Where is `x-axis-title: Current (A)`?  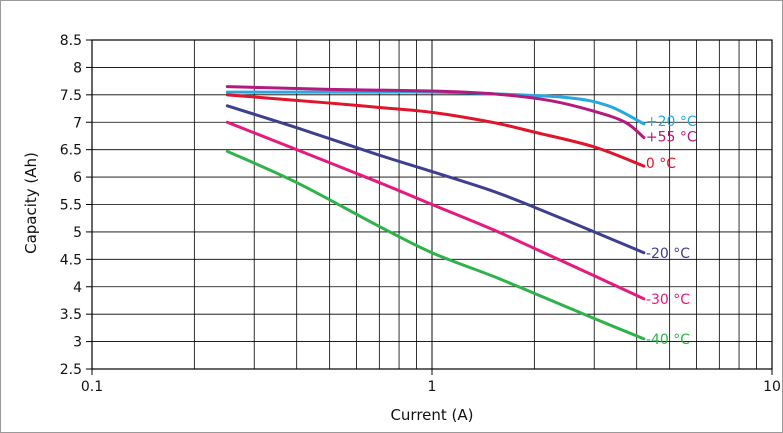
x-axis-title: Current (A) is located at coordinates (431, 415).